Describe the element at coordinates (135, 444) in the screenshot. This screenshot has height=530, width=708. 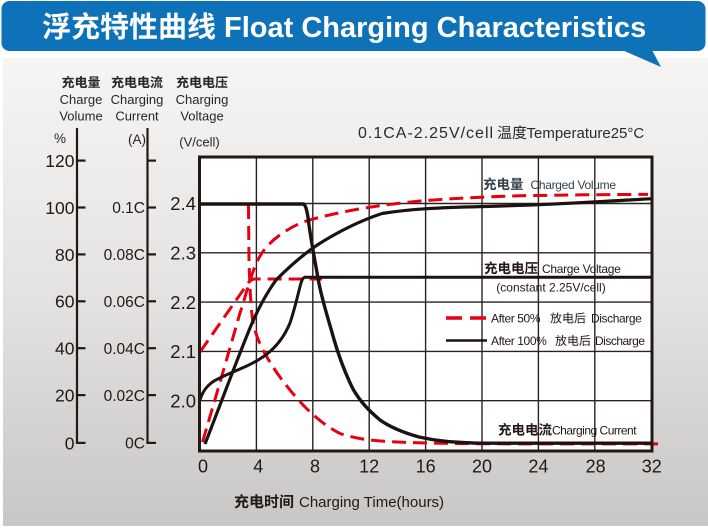
I see `svg-text: 0C` at that location.